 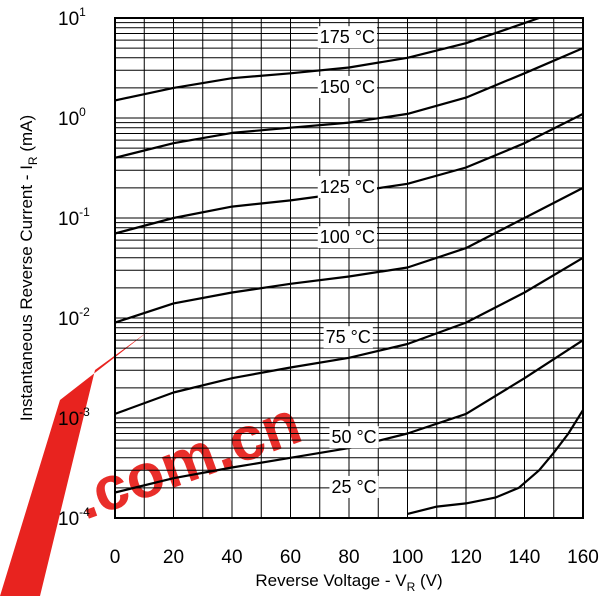 I want to click on x-axis-title-main: Reverse Voltage - V, so click(x=331, y=580).